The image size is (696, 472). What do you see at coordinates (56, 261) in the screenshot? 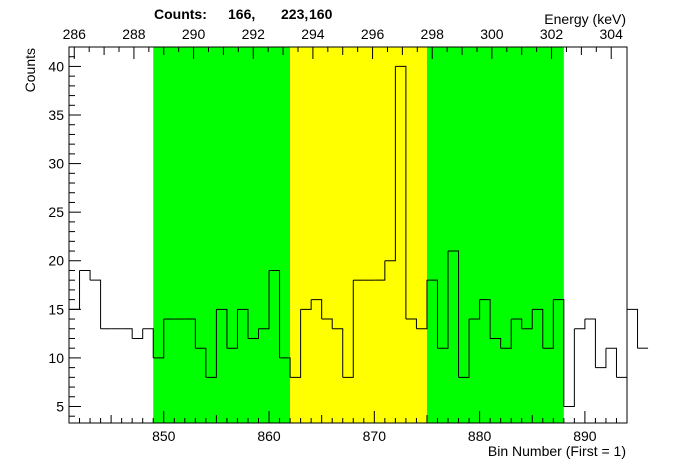
I see `y-tick-label: 20` at bounding box center [56, 261].